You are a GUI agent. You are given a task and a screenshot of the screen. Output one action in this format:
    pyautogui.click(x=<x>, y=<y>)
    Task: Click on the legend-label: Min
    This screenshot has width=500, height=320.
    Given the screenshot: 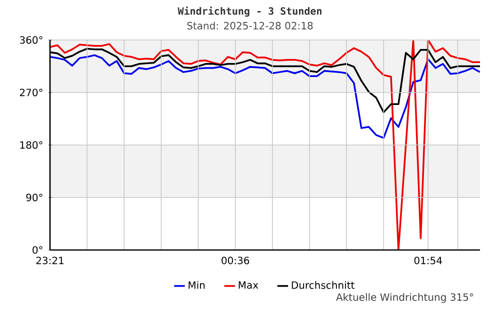 What is the action you would take?
    pyautogui.click(x=196, y=285)
    